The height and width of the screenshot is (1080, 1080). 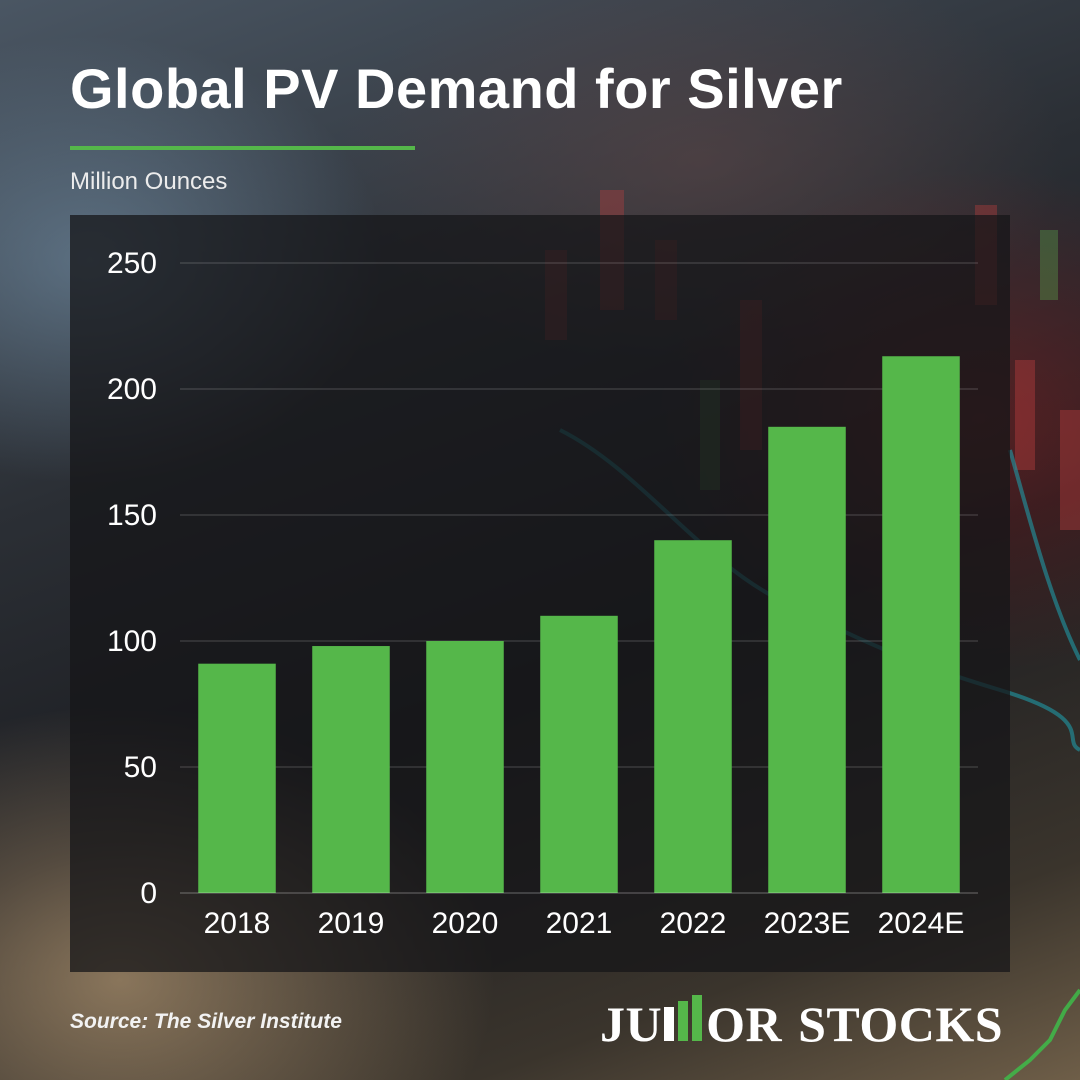 I want to click on y-tick-label: 0, so click(x=148, y=893).